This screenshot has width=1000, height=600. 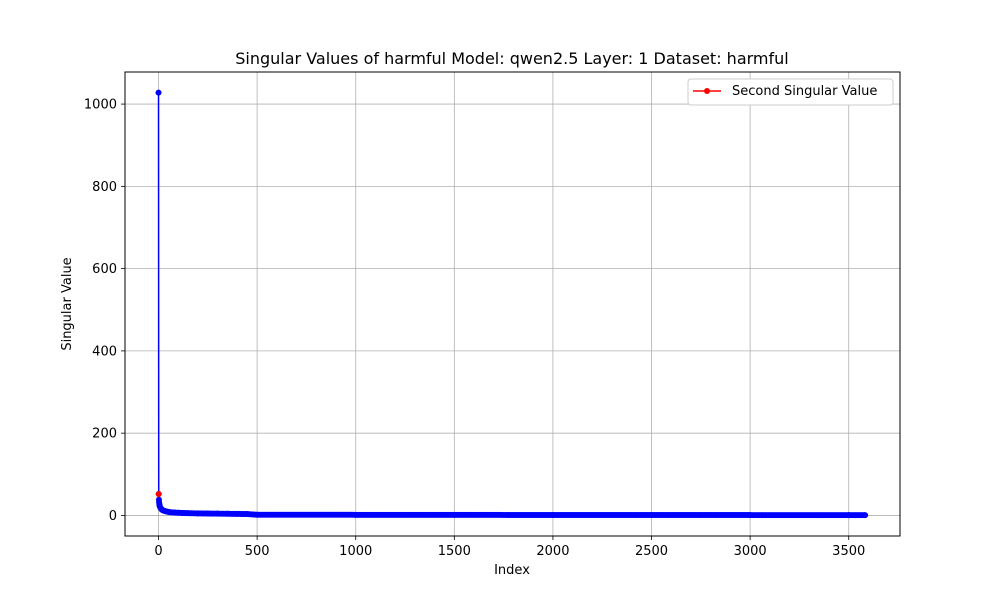 What do you see at coordinates (750, 551) in the screenshot?
I see `x-tick-label-3000: 3000` at bounding box center [750, 551].